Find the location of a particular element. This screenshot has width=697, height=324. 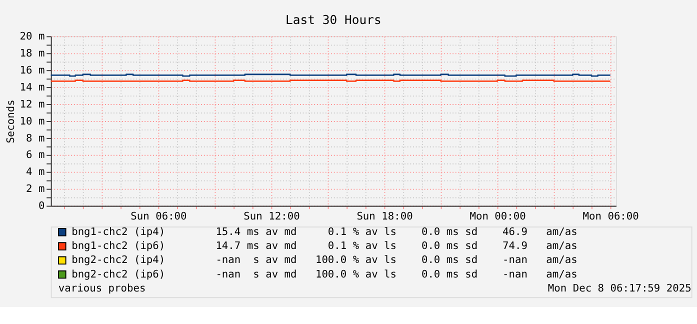

legend-label: bng2-chc2 (ip6) is located at coordinates (119, 274).